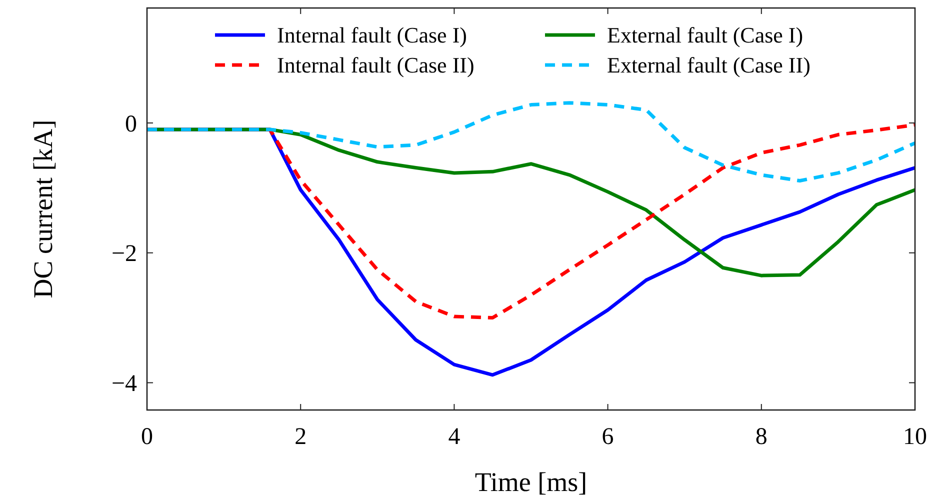  Describe the element at coordinates (375, 65) in the screenshot. I see `legend-label: Internal fault (Case II)` at that location.